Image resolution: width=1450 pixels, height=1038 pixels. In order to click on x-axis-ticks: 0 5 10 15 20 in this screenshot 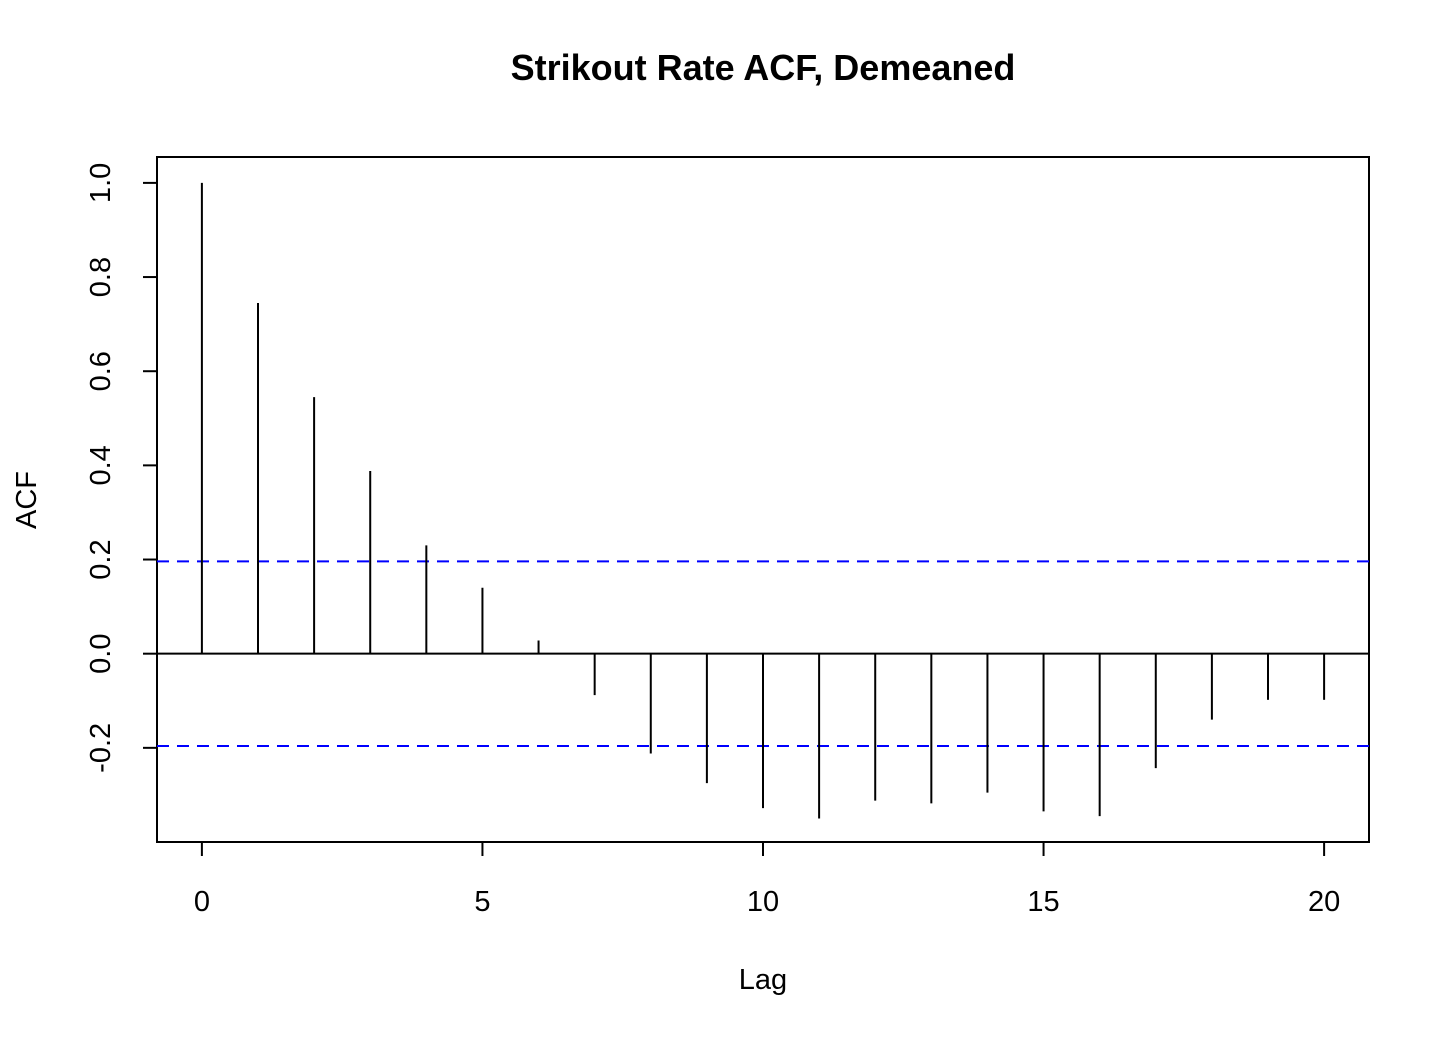, I will do `click(767, 880)`.